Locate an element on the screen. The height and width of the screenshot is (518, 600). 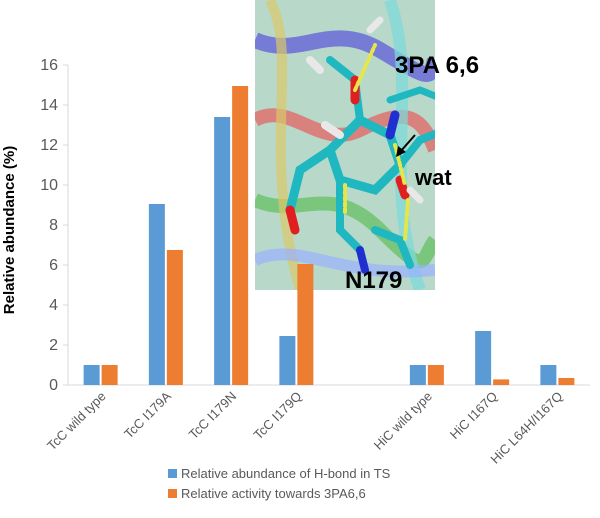
y-tick-label: 14 is located at coordinates (49, 105).